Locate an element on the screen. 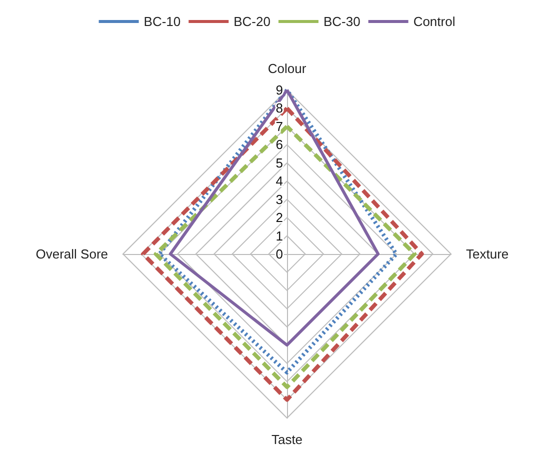  spoke-label: Texture is located at coordinates (487, 254).